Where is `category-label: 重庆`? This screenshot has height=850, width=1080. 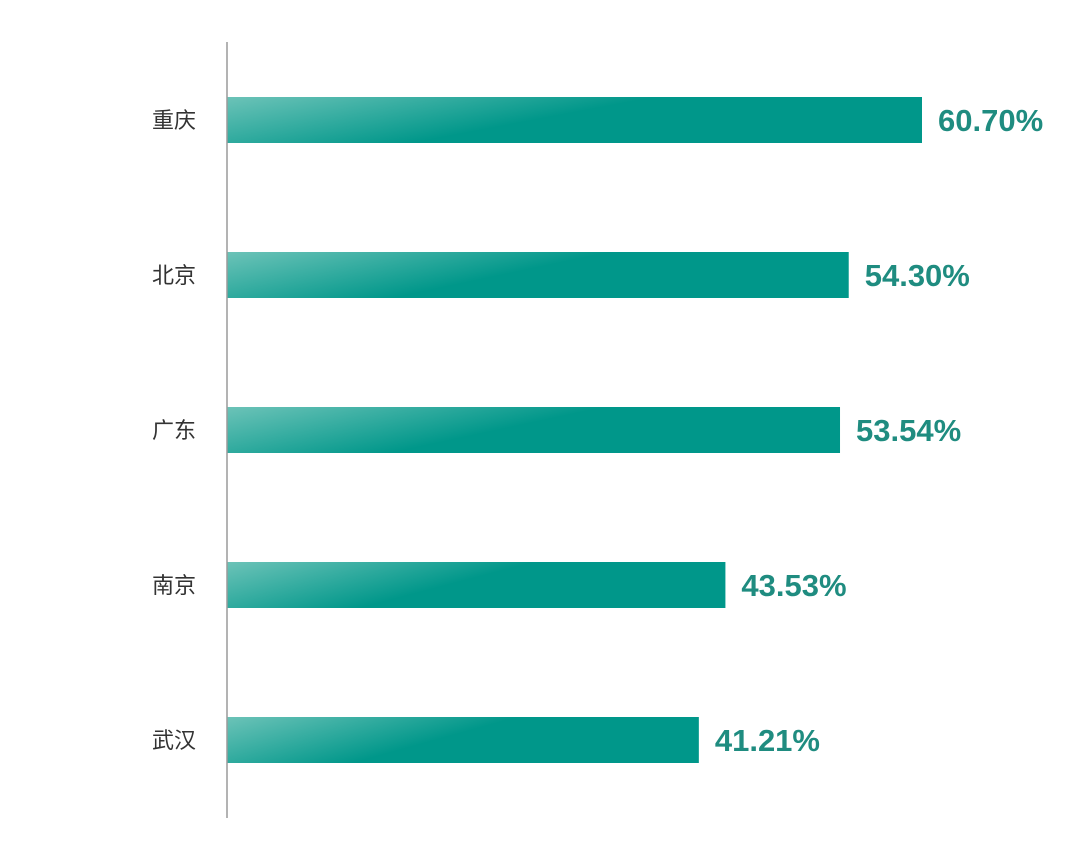 category-label: 重庆 is located at coordinates (174, 121).